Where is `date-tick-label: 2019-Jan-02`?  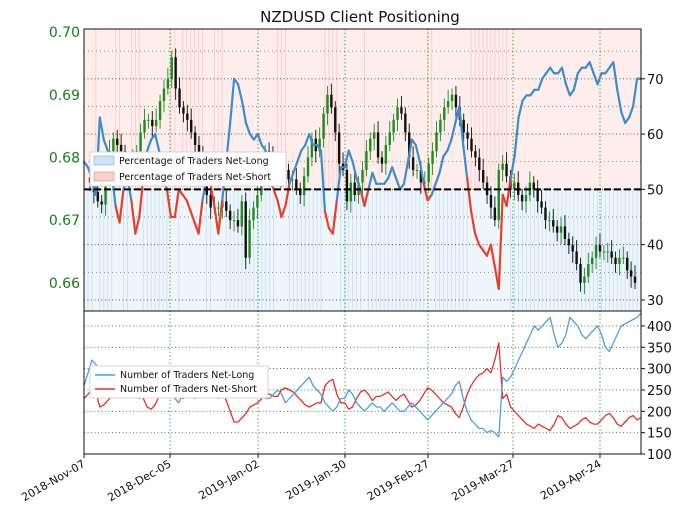
date-tick-label: 2019-Jan-02 is located at coordinates (229, 479).